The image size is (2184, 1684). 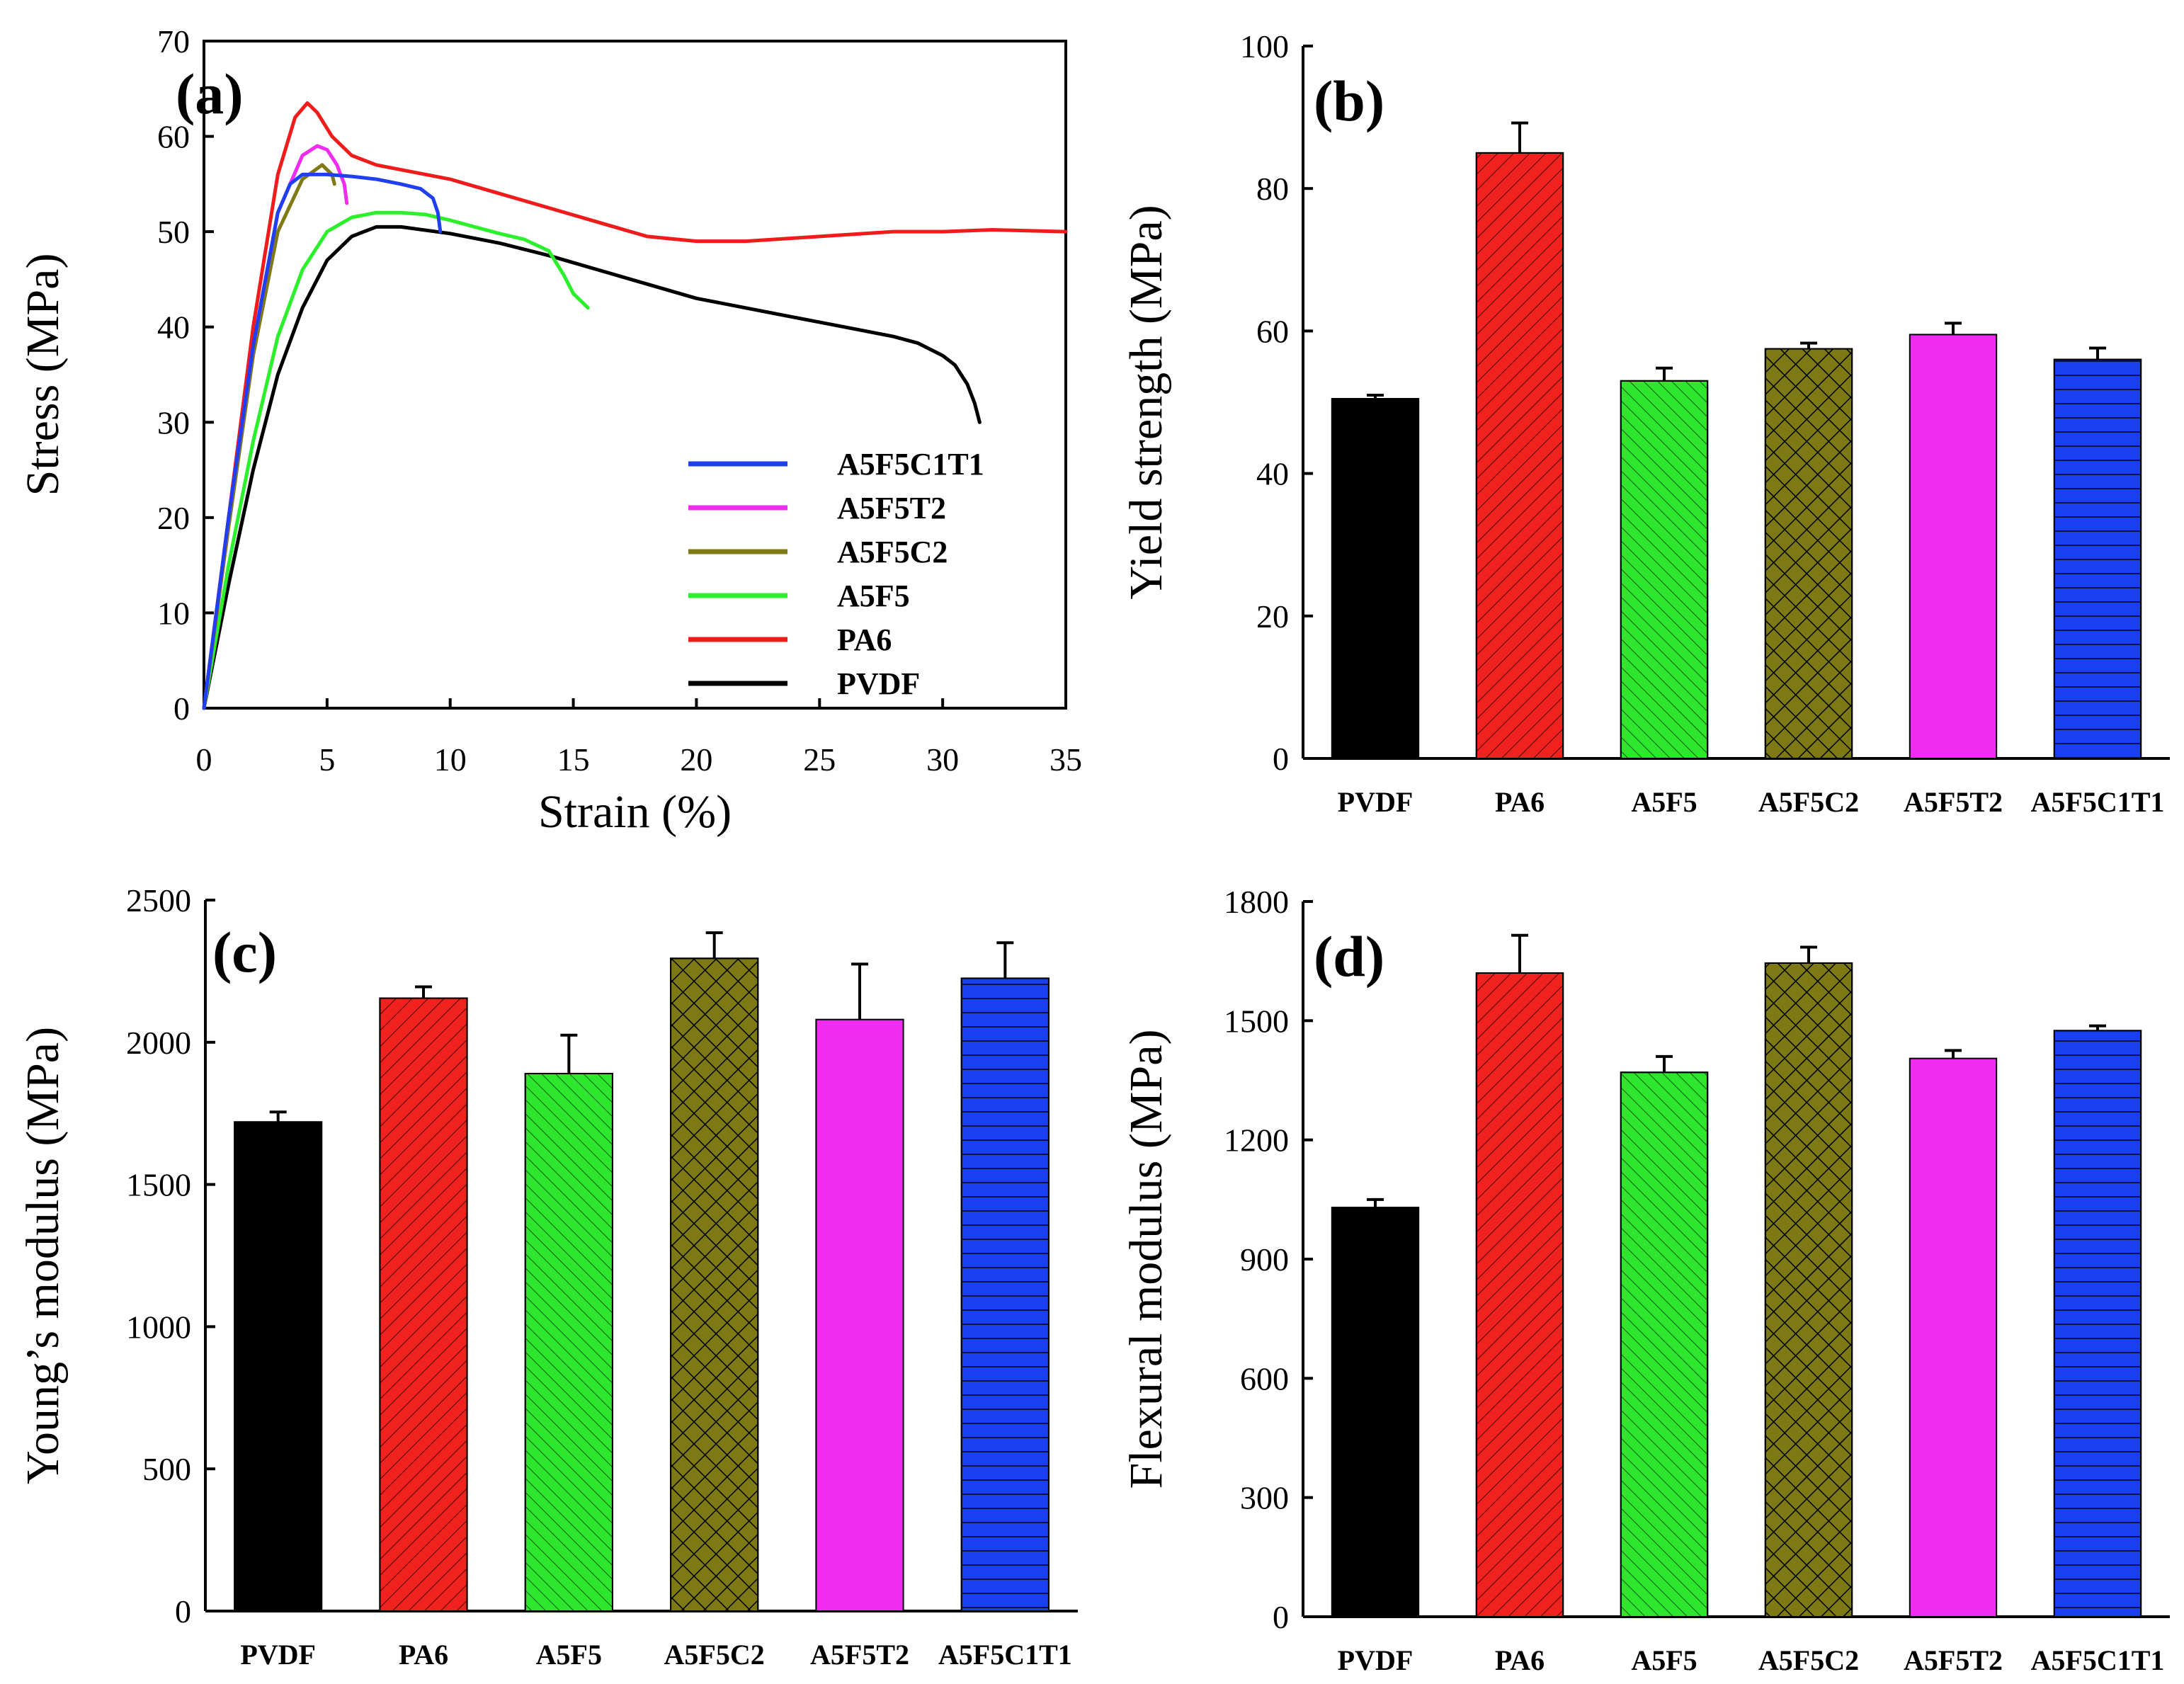 What do you see at coordinates (182, 708) in the screenshot?
I see `stress-y-tick-label: 0` at bounding box center [182, 708].